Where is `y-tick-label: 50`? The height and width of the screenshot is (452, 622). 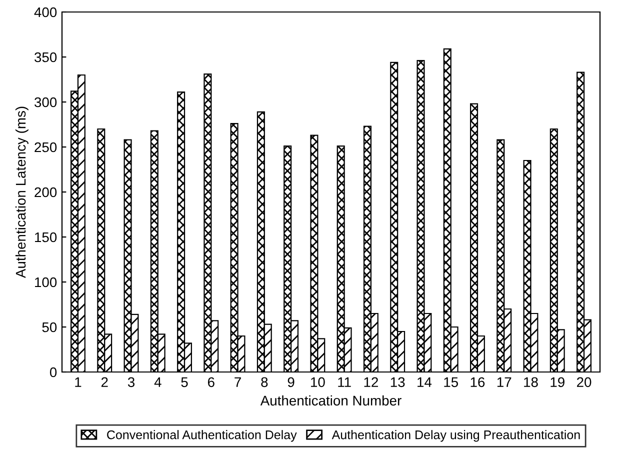 y-tick-label: 50 is located at coordinates (49, 327).